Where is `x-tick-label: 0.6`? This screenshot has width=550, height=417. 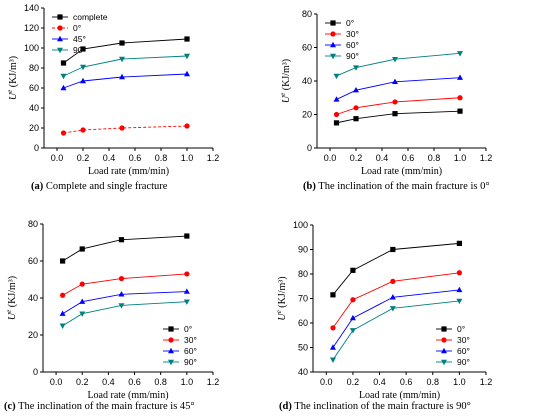
x-tick-label: 0.6 is located at coordinates (134, 382).